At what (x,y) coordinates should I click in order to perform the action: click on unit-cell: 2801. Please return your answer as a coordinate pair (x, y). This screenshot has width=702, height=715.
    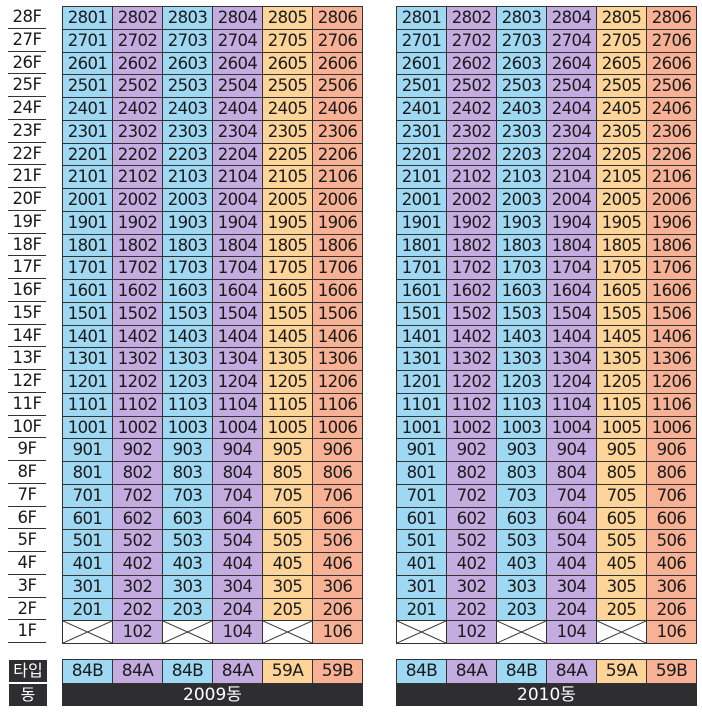
    Looking at the image, I should click on (88, 18).